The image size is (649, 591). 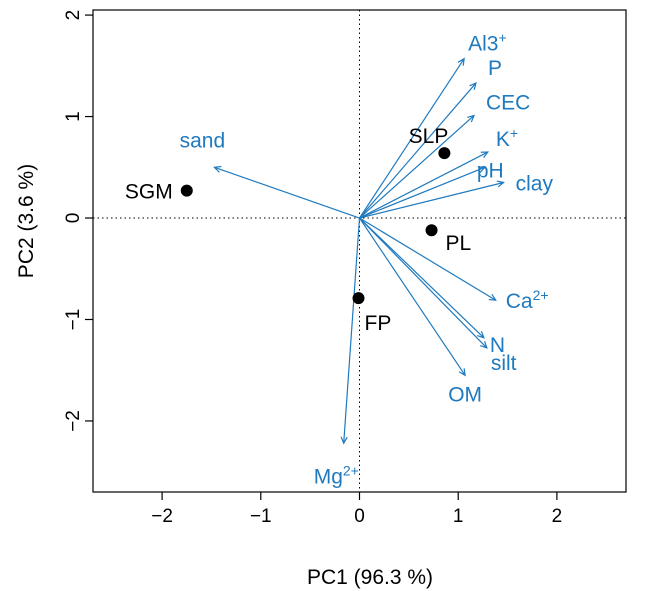 What do you see at coordinates (73, 218) in the screenshot?
I see `y-tick-label: 0` at bounding box center [73, 218].